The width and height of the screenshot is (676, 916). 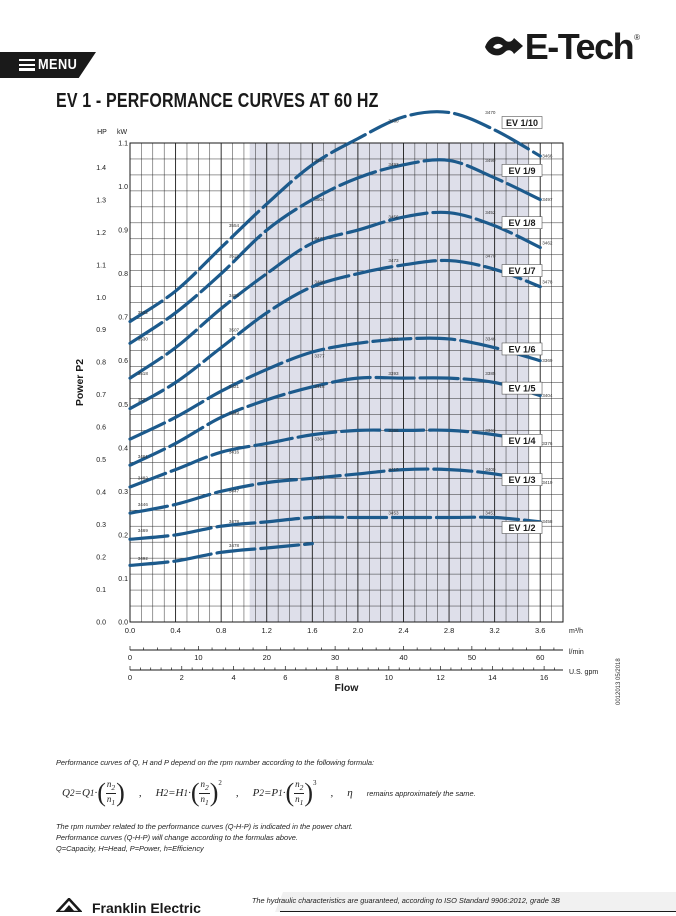 I want to click on kw-tick-label: 0.4, so click(x=123, y=448).